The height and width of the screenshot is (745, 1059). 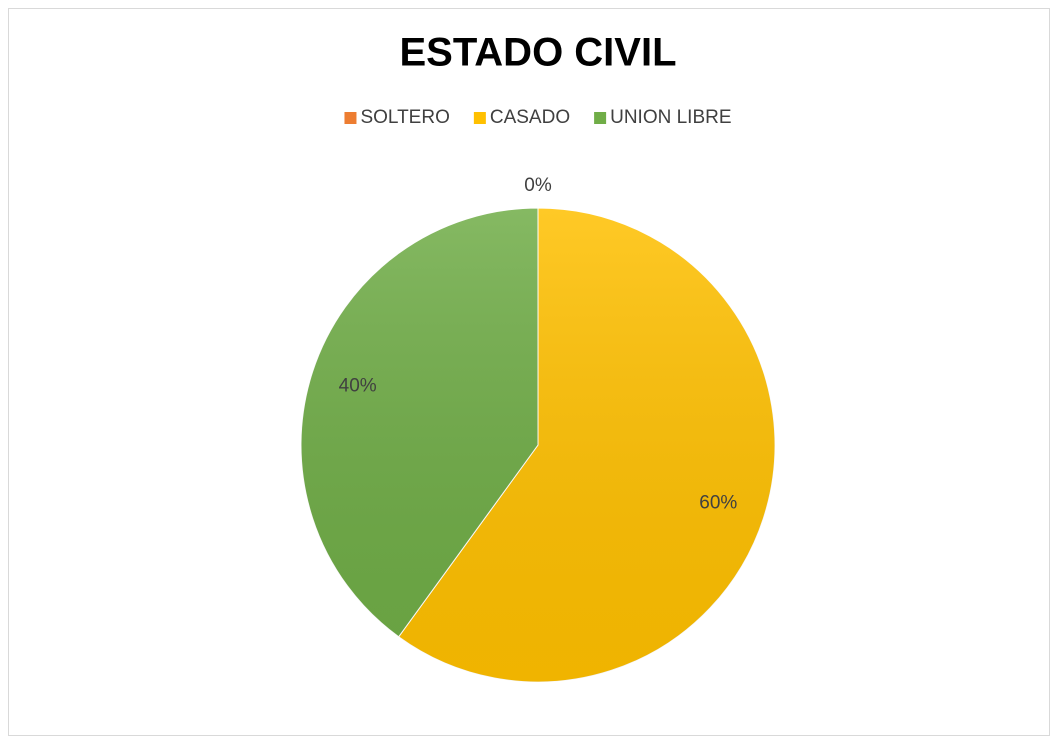 I want to click on legend-label: CASADO, so click(x=530, y=117).